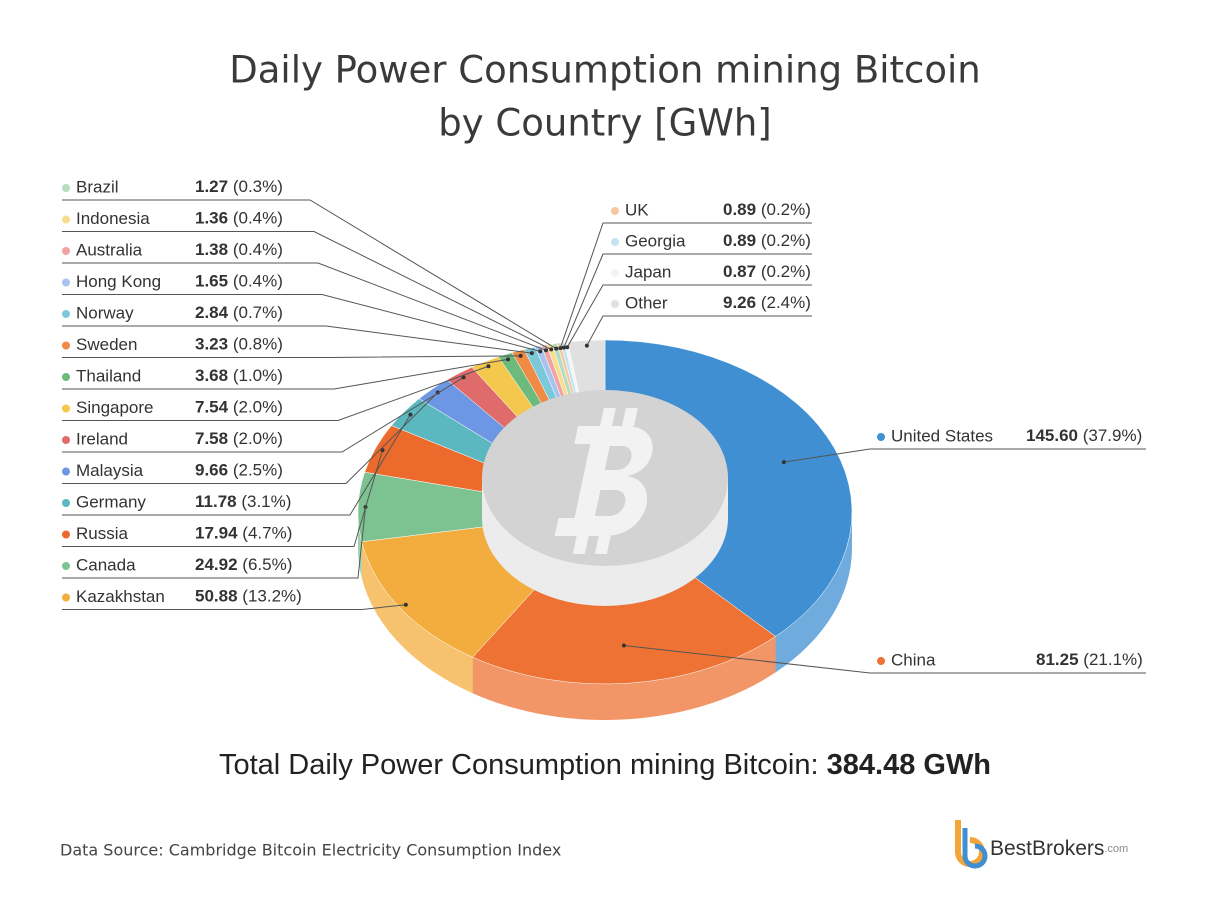 This screenshot has height=917, width=1216. I want to click on value: 1.38, so click(211, 249).